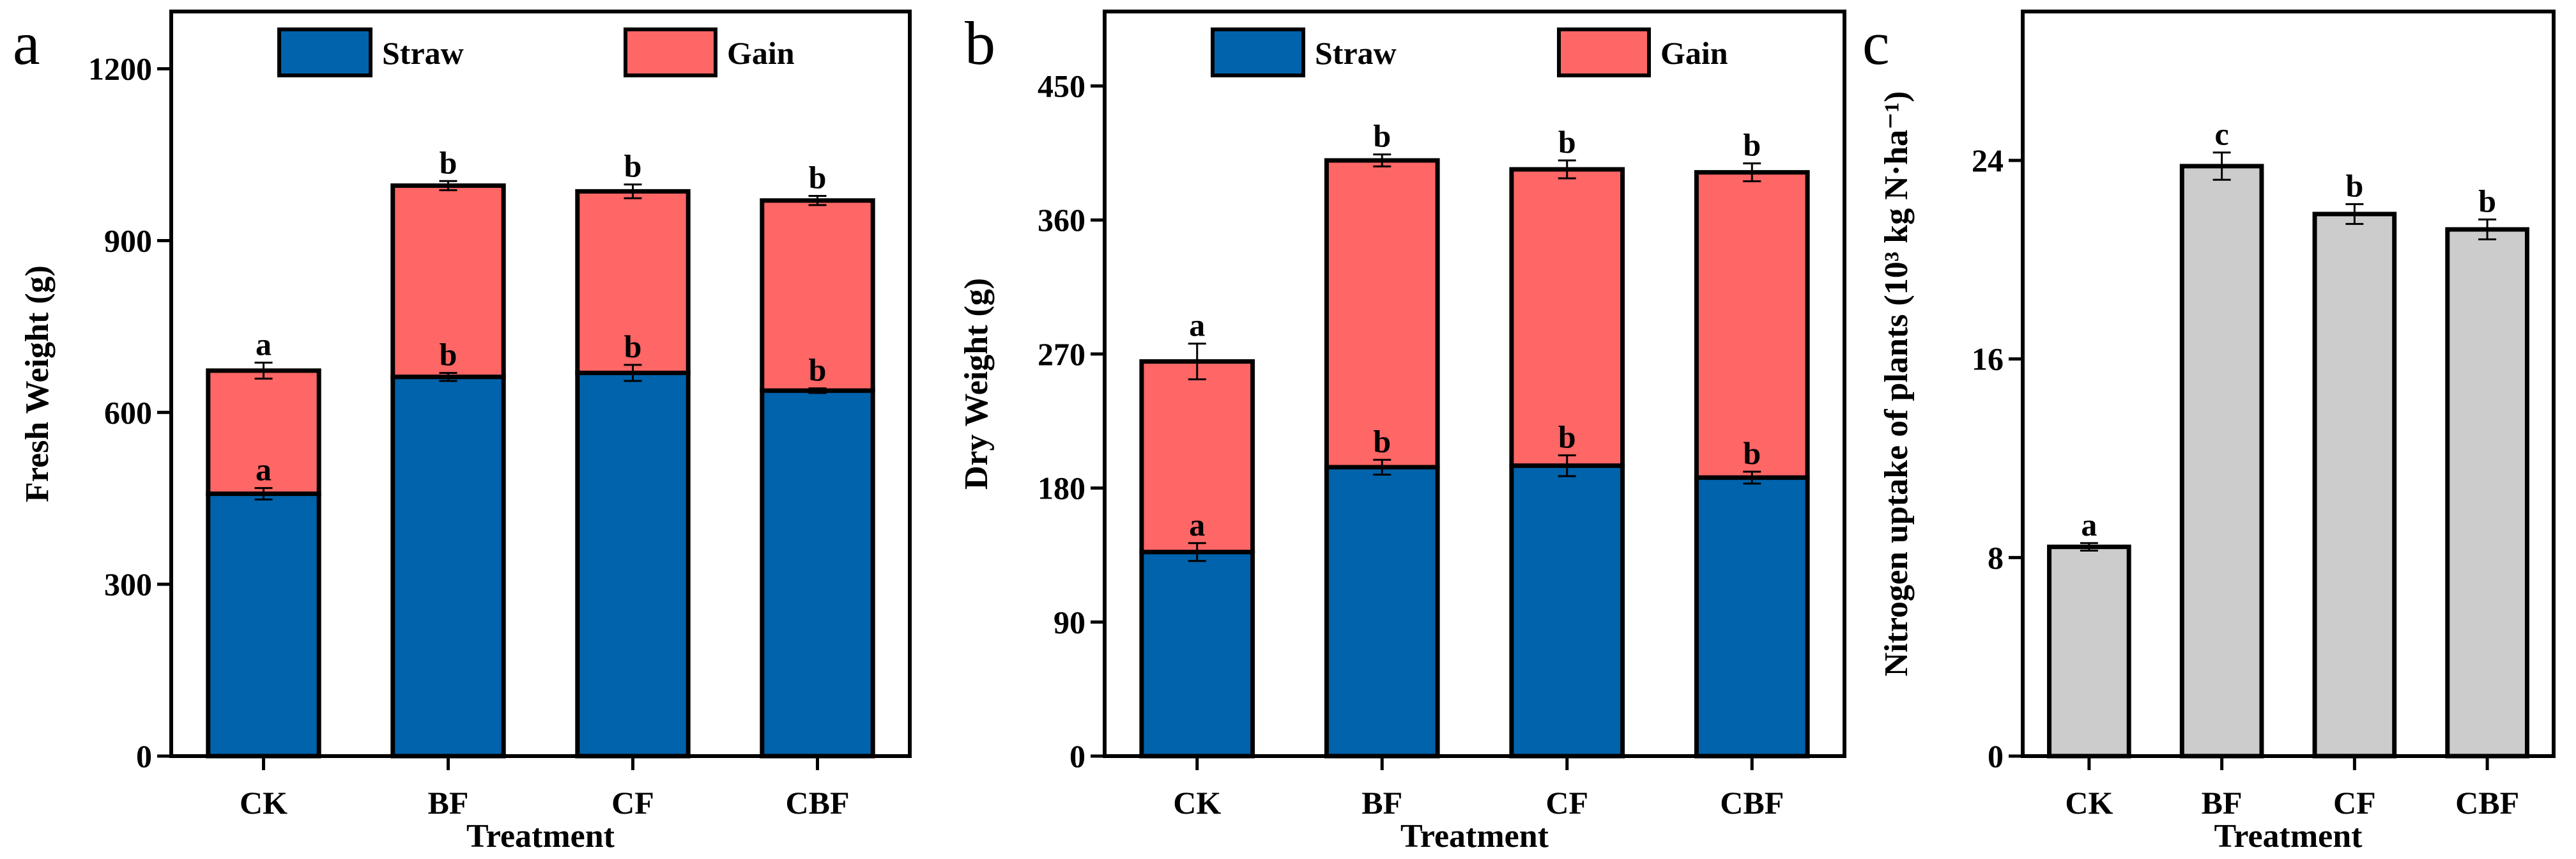 The image size is (2576, 859). Describe the element at coordinates (976, 384) in the screenshot. I see `y-axis-title: Dry Weight (g)` at that location.